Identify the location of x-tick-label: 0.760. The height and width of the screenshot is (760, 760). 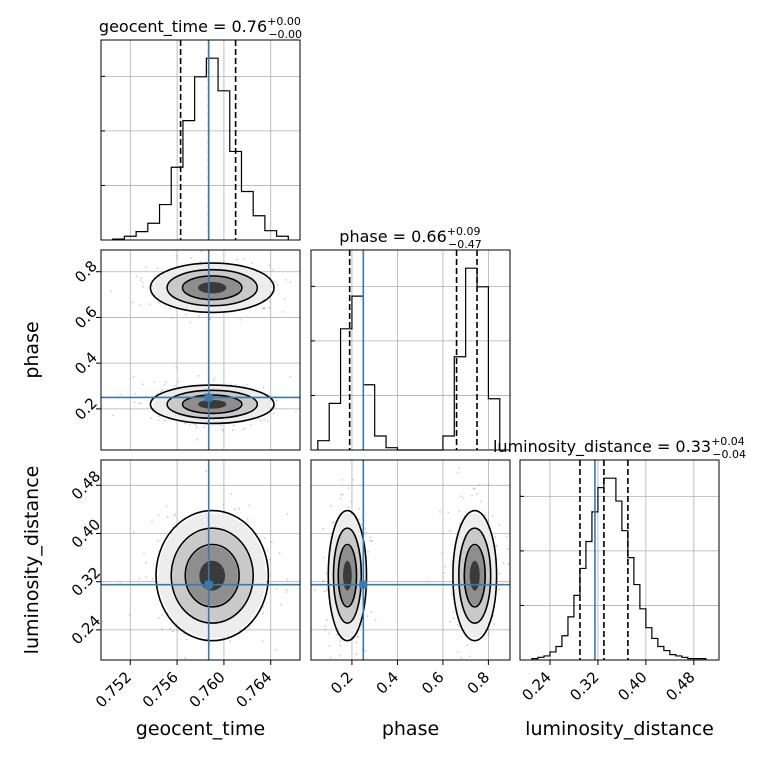
(207, 689).